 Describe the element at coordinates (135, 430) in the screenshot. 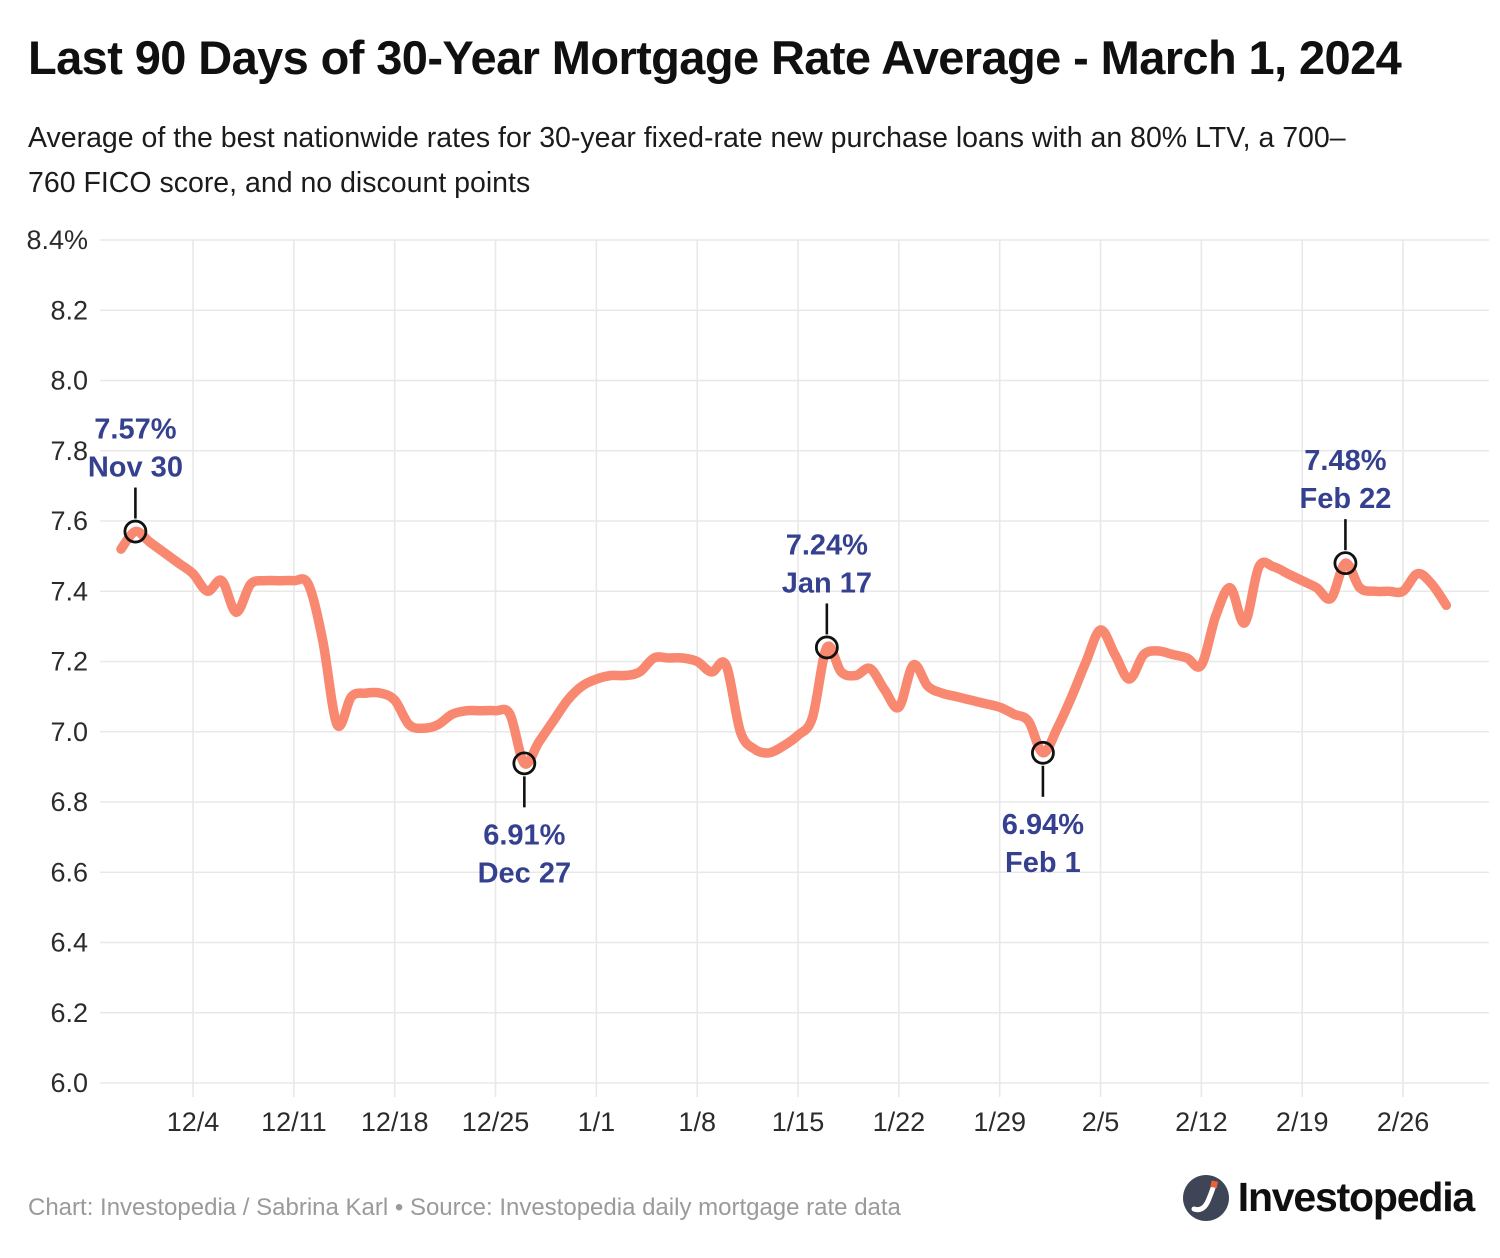

I see `annotation-rate-label: 7.57%` at that location.